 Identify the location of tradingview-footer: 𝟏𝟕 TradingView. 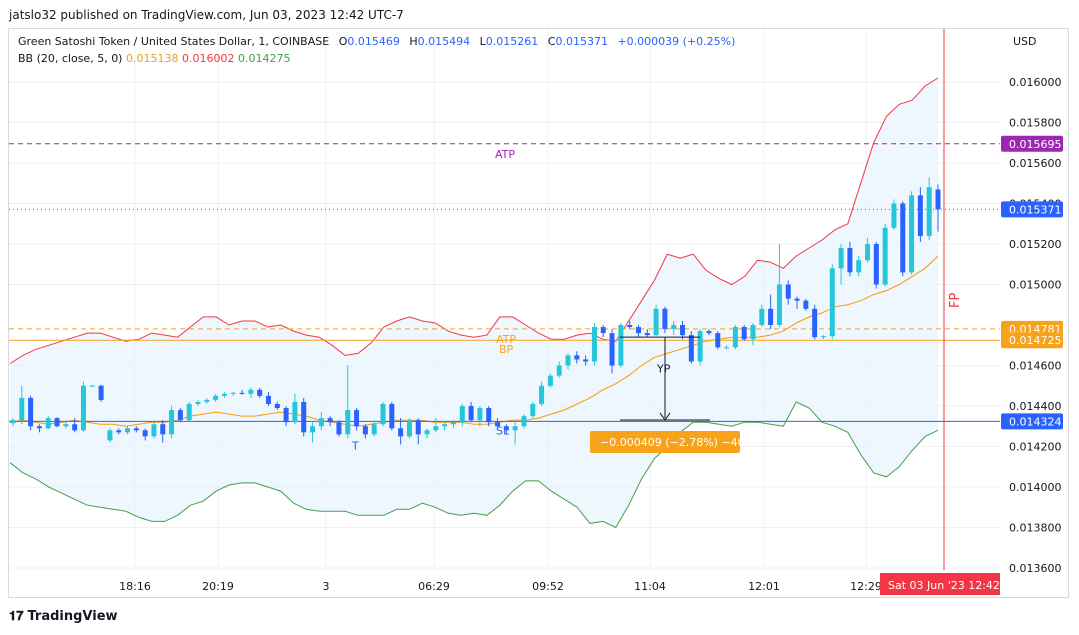
(63, 616).